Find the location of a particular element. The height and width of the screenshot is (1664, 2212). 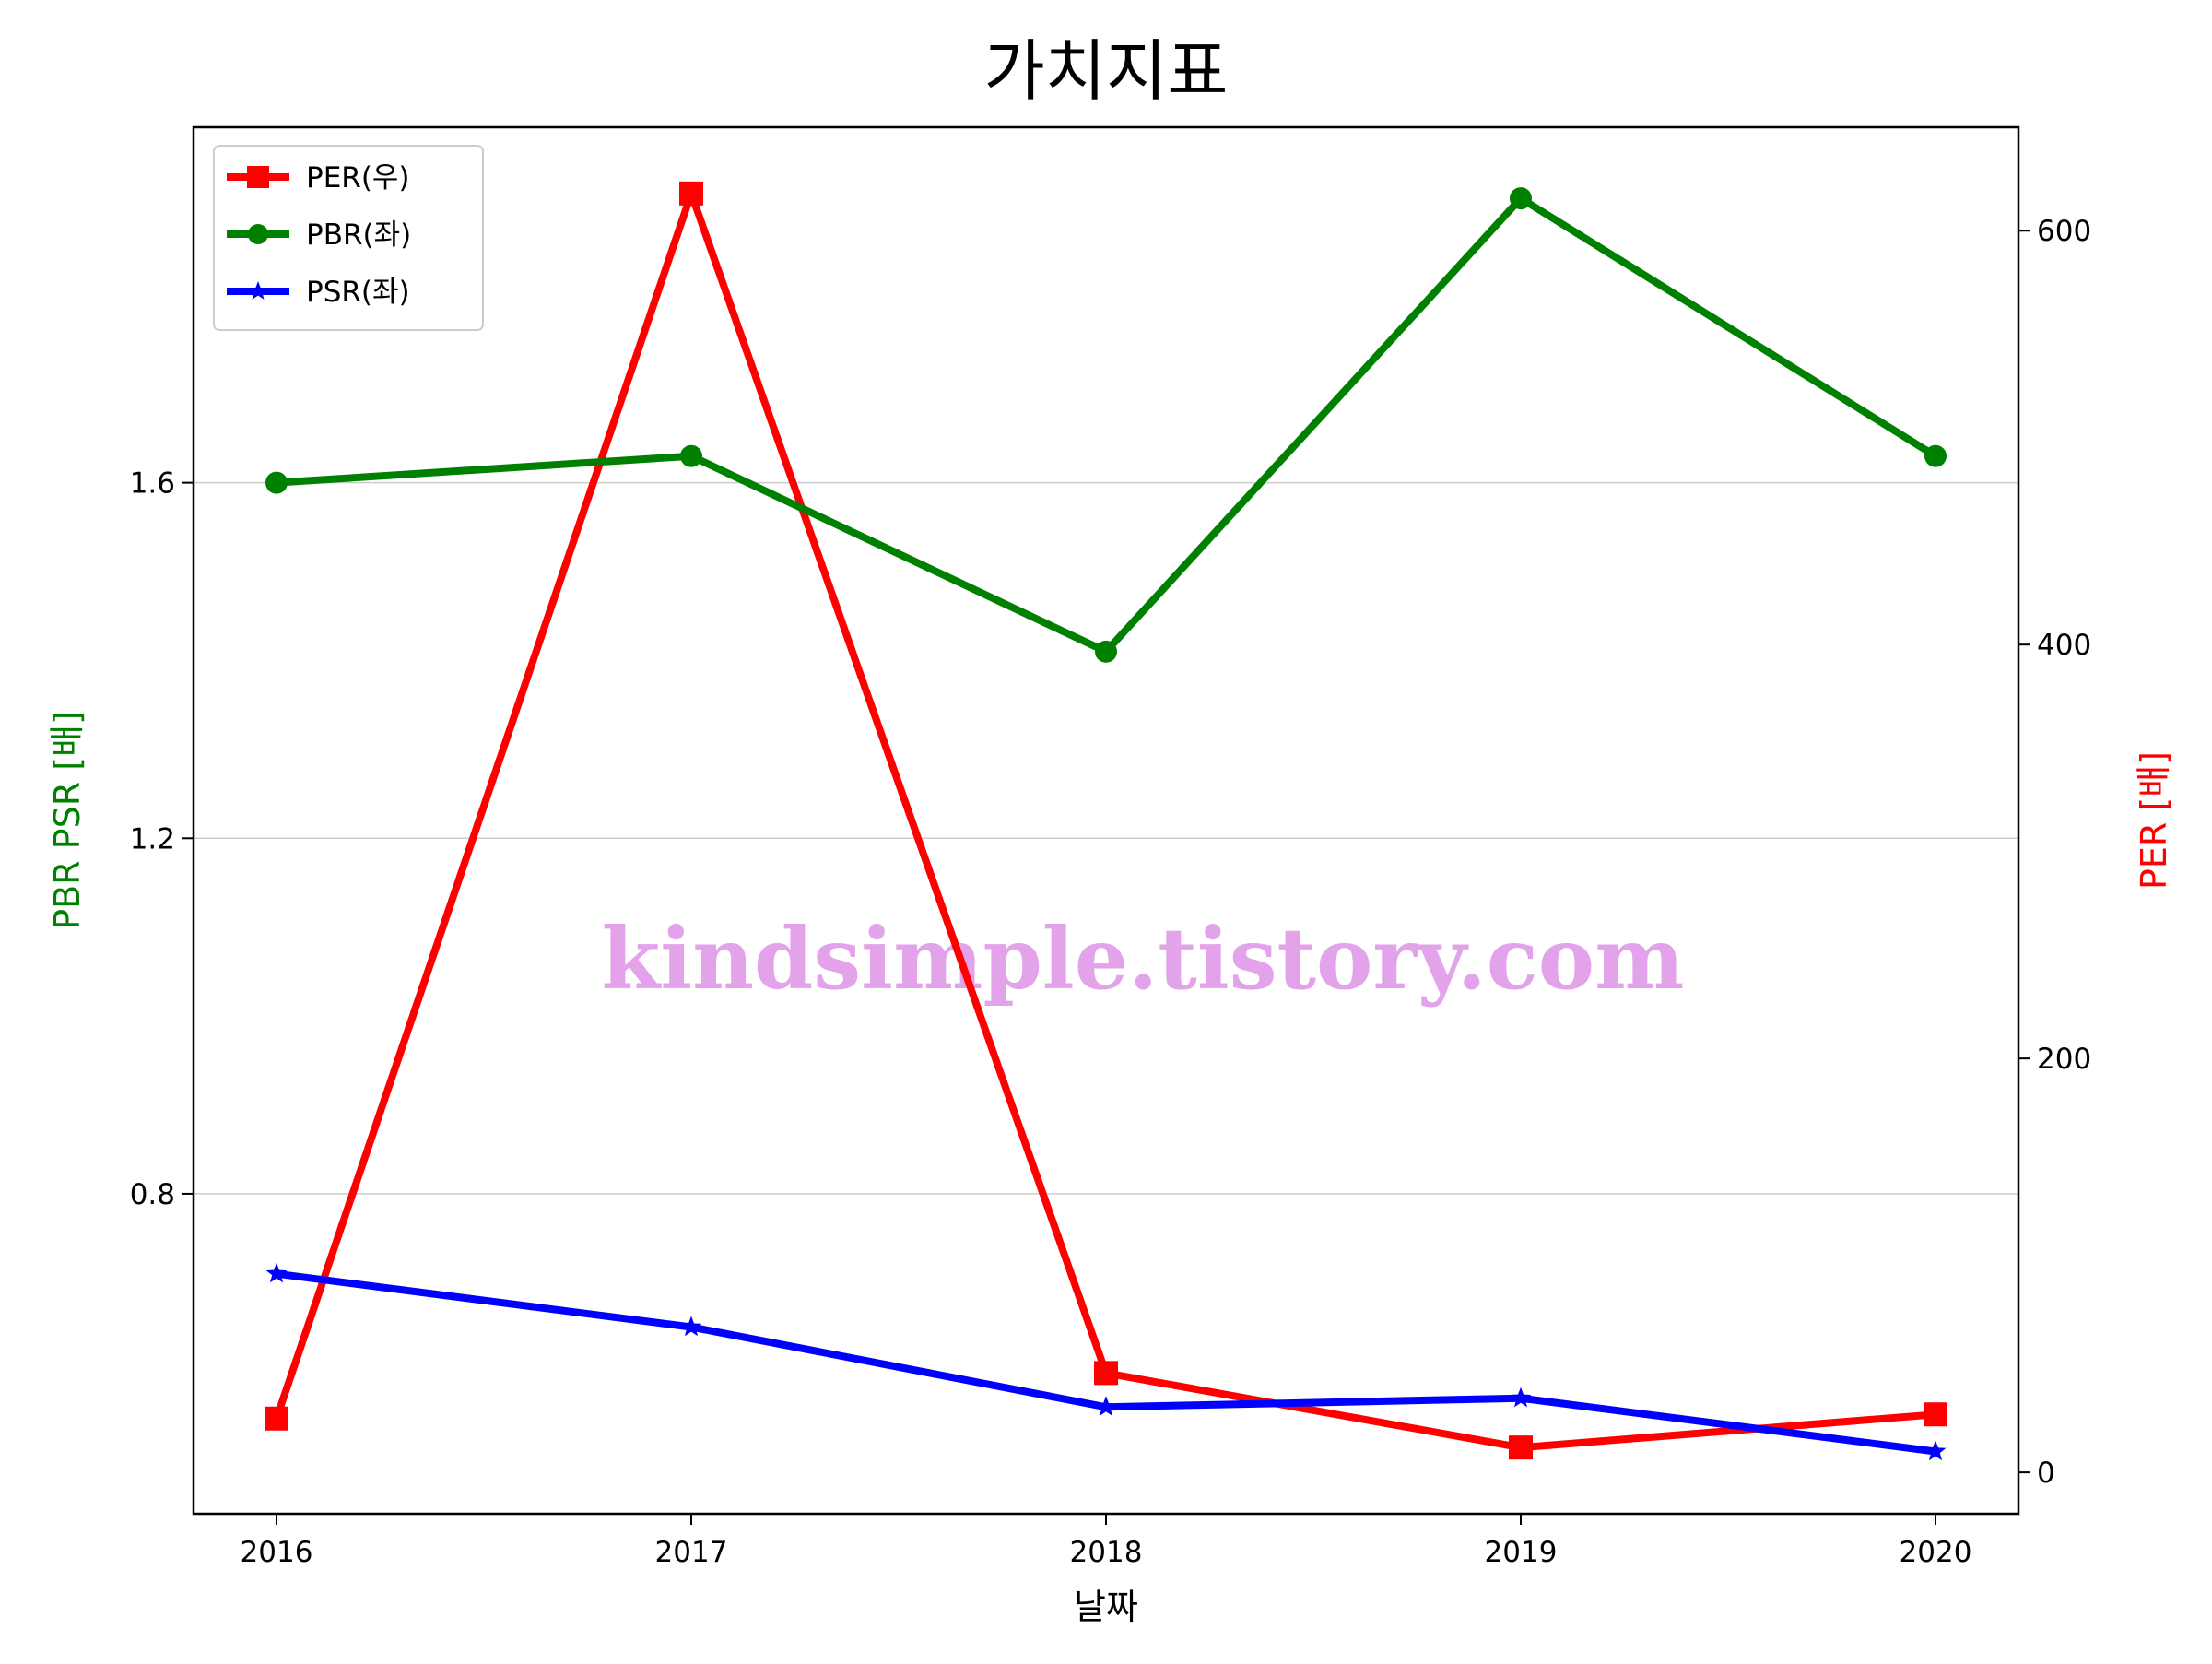

y-right-tick-label-3: 600 is located at coordinates (2064, 231).